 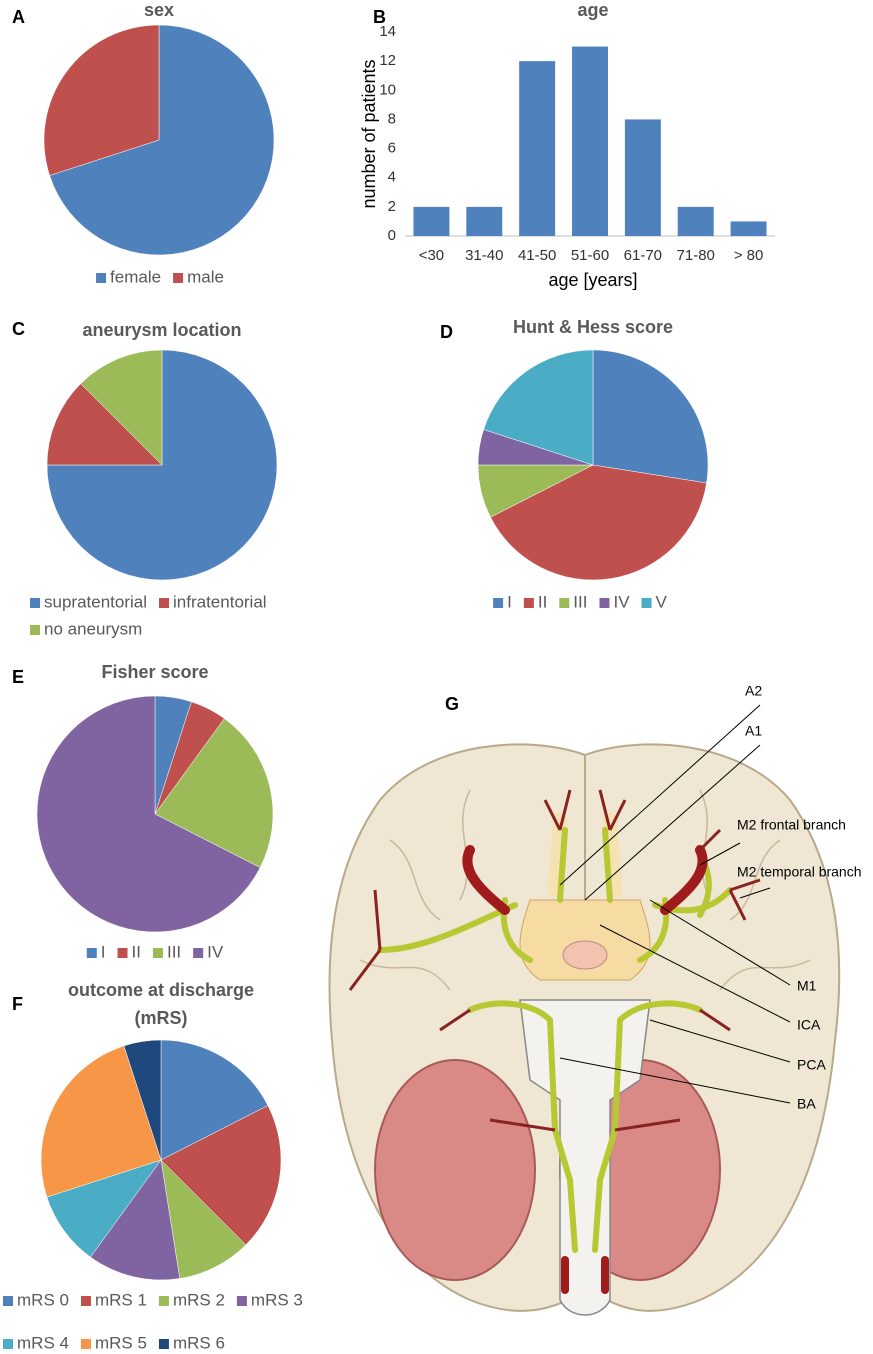 What do you see at coordinates (799, 872) in the screenshot?
I see `diagram-label: M2 temporal branch` at bounding box center [799, 872].